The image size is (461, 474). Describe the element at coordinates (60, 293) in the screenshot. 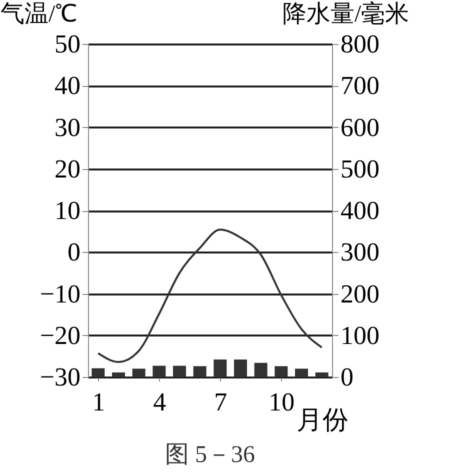

I see `y-tick-label: −10` at that location.